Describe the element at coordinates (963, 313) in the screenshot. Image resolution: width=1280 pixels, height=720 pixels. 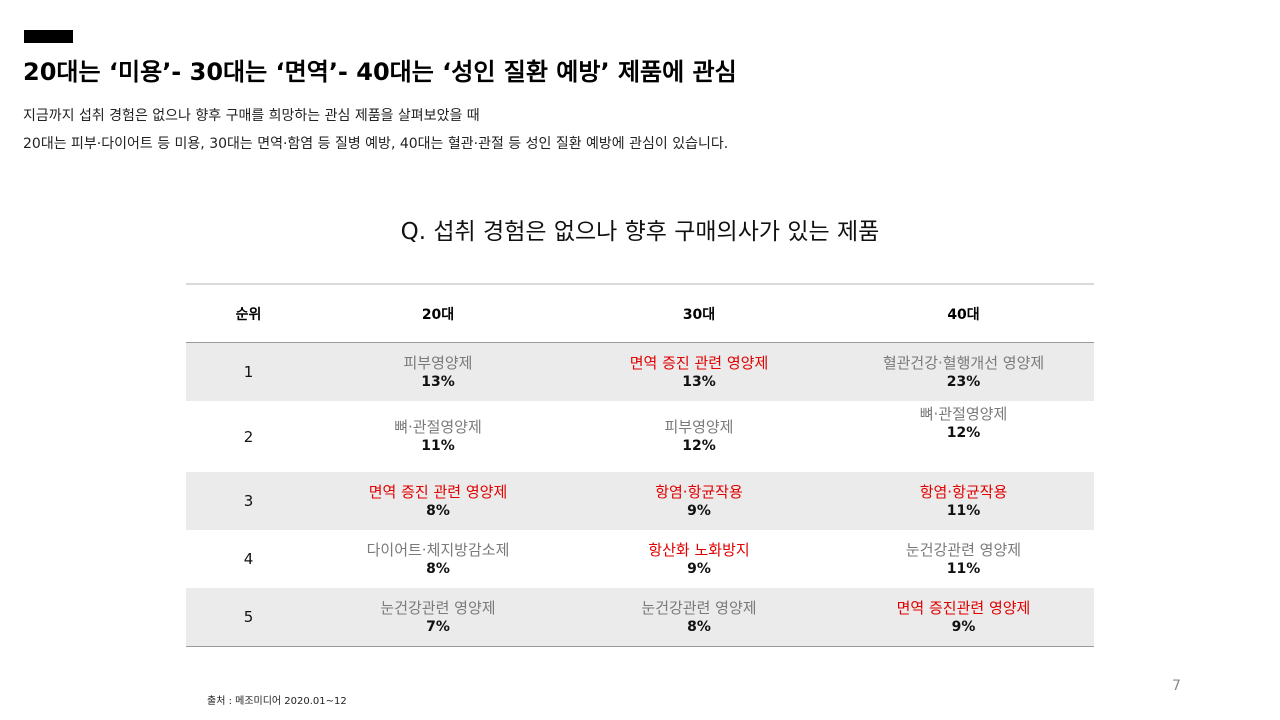
I see `header-40s: 40대` at that location.